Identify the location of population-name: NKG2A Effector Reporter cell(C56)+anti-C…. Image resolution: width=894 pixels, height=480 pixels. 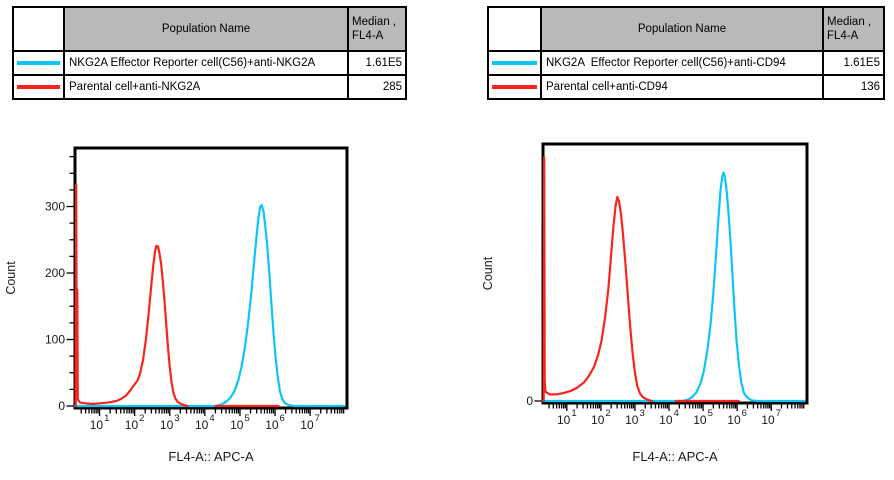
(682, 63).